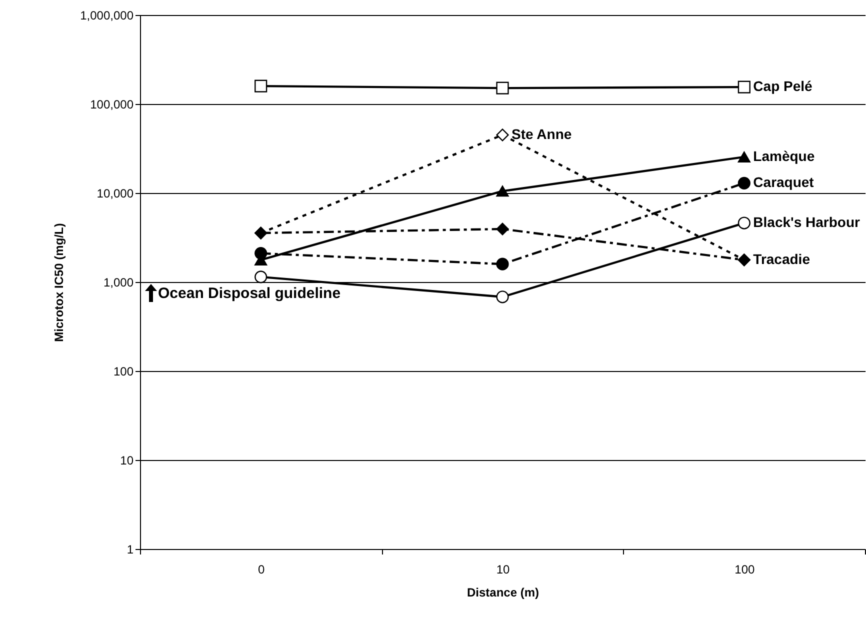  What do you see at coordinates (781, 258) in the screenshot?
I see `series-label: Tracadie` at bounding box center [781, 258].